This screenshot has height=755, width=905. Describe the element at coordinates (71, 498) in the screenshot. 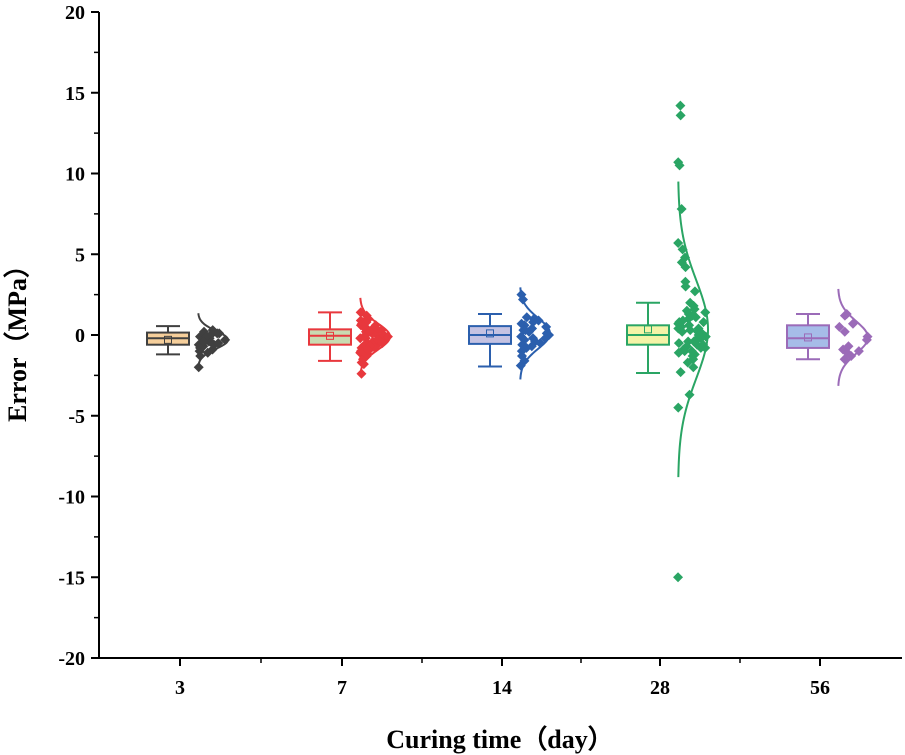

I see `y-tick-label: -10` at that location.